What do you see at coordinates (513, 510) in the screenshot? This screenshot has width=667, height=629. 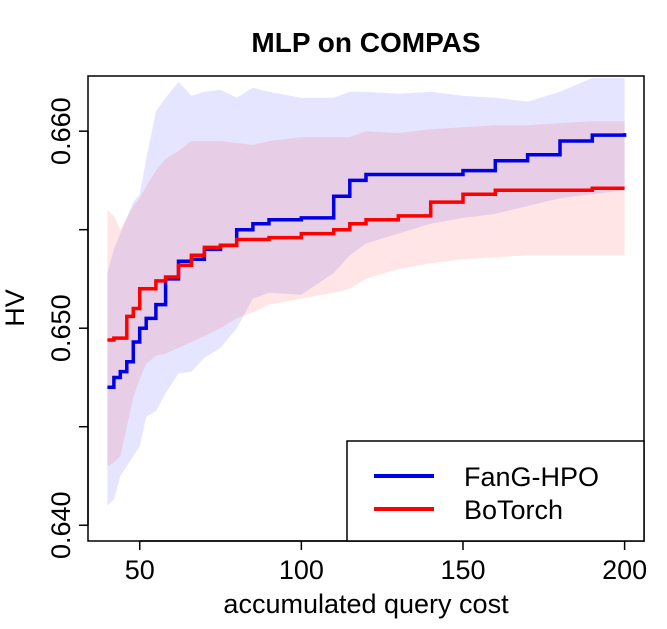 I see `legend-label-botorch: BoTorch` at bounding box center [513, 510].